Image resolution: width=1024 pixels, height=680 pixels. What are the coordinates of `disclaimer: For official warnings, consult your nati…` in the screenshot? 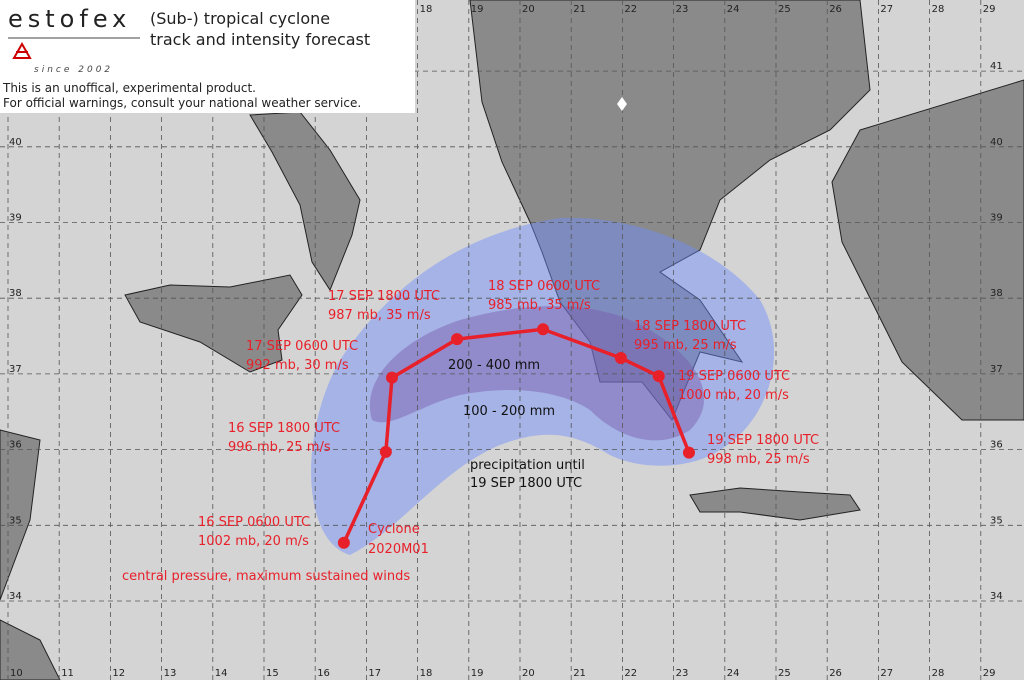 It's located at (182, 103).